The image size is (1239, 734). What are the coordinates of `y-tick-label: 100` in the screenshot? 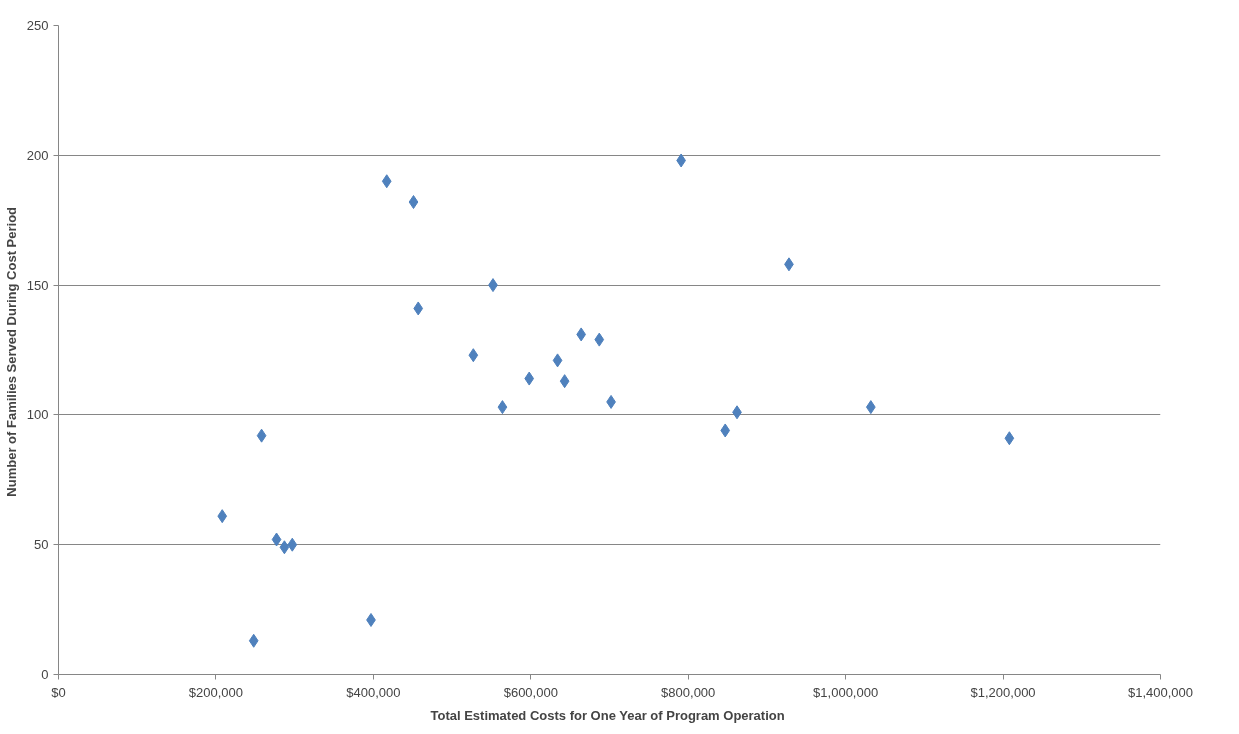 It's located at (37, 415).